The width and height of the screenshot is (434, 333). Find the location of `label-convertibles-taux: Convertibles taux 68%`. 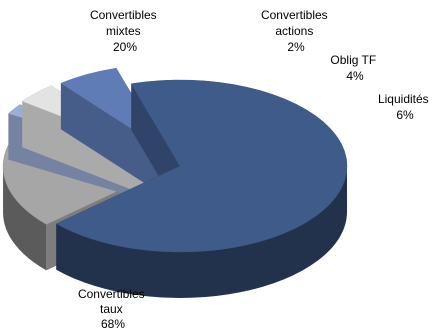

label-convertibles-taux: Convertibles taux 68% is located at coordinates (113, 309).